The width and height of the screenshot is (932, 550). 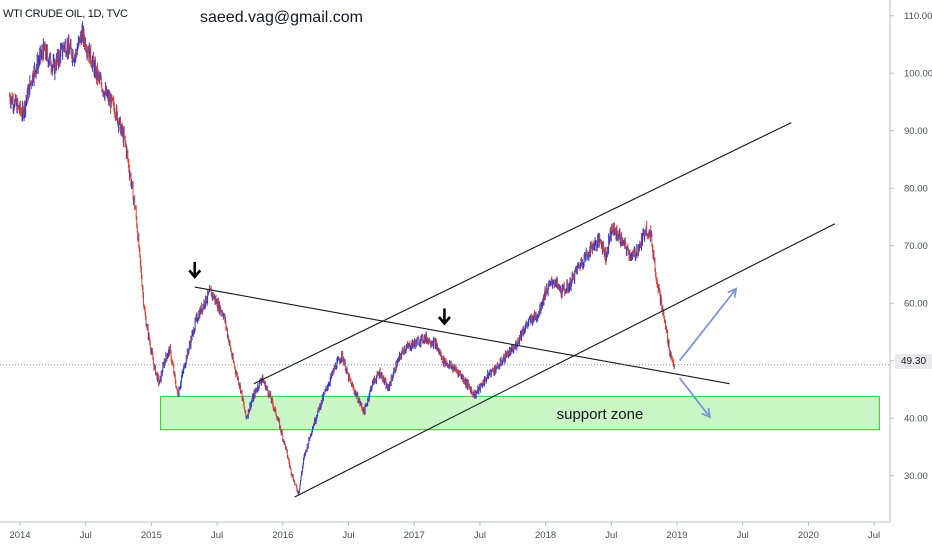 I want to click on x-tick-label: 2014, so click(x=19, y=535).